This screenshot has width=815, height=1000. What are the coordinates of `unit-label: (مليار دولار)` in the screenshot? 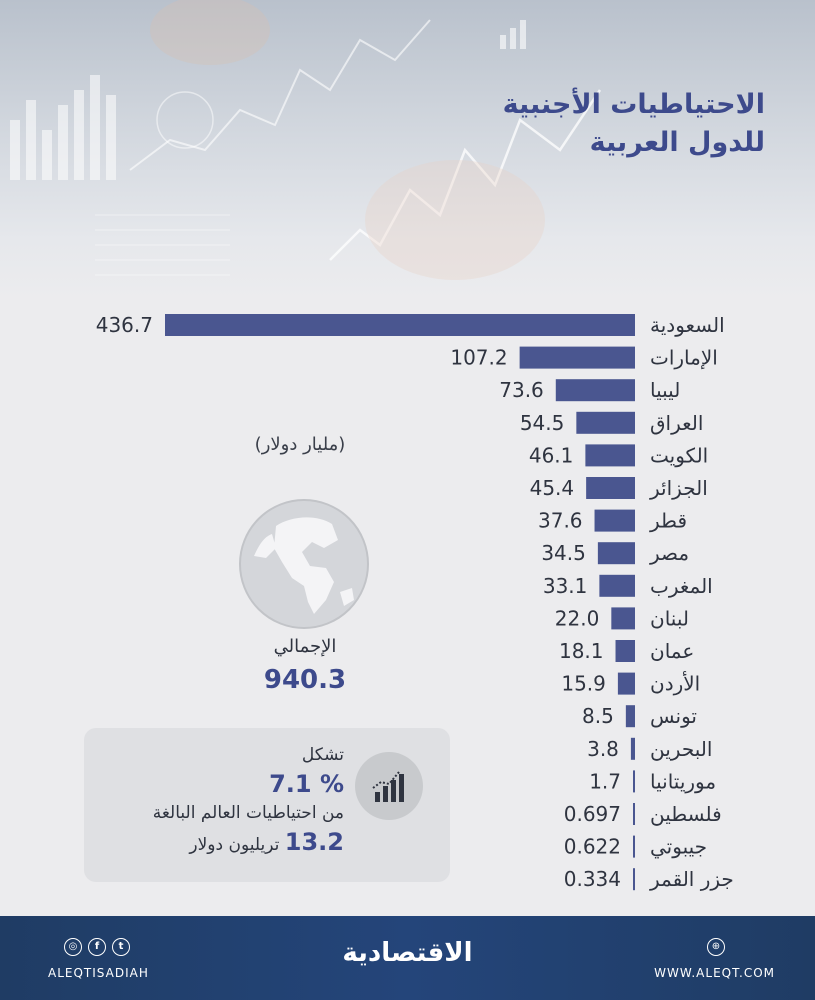 It's located at (300, 444).